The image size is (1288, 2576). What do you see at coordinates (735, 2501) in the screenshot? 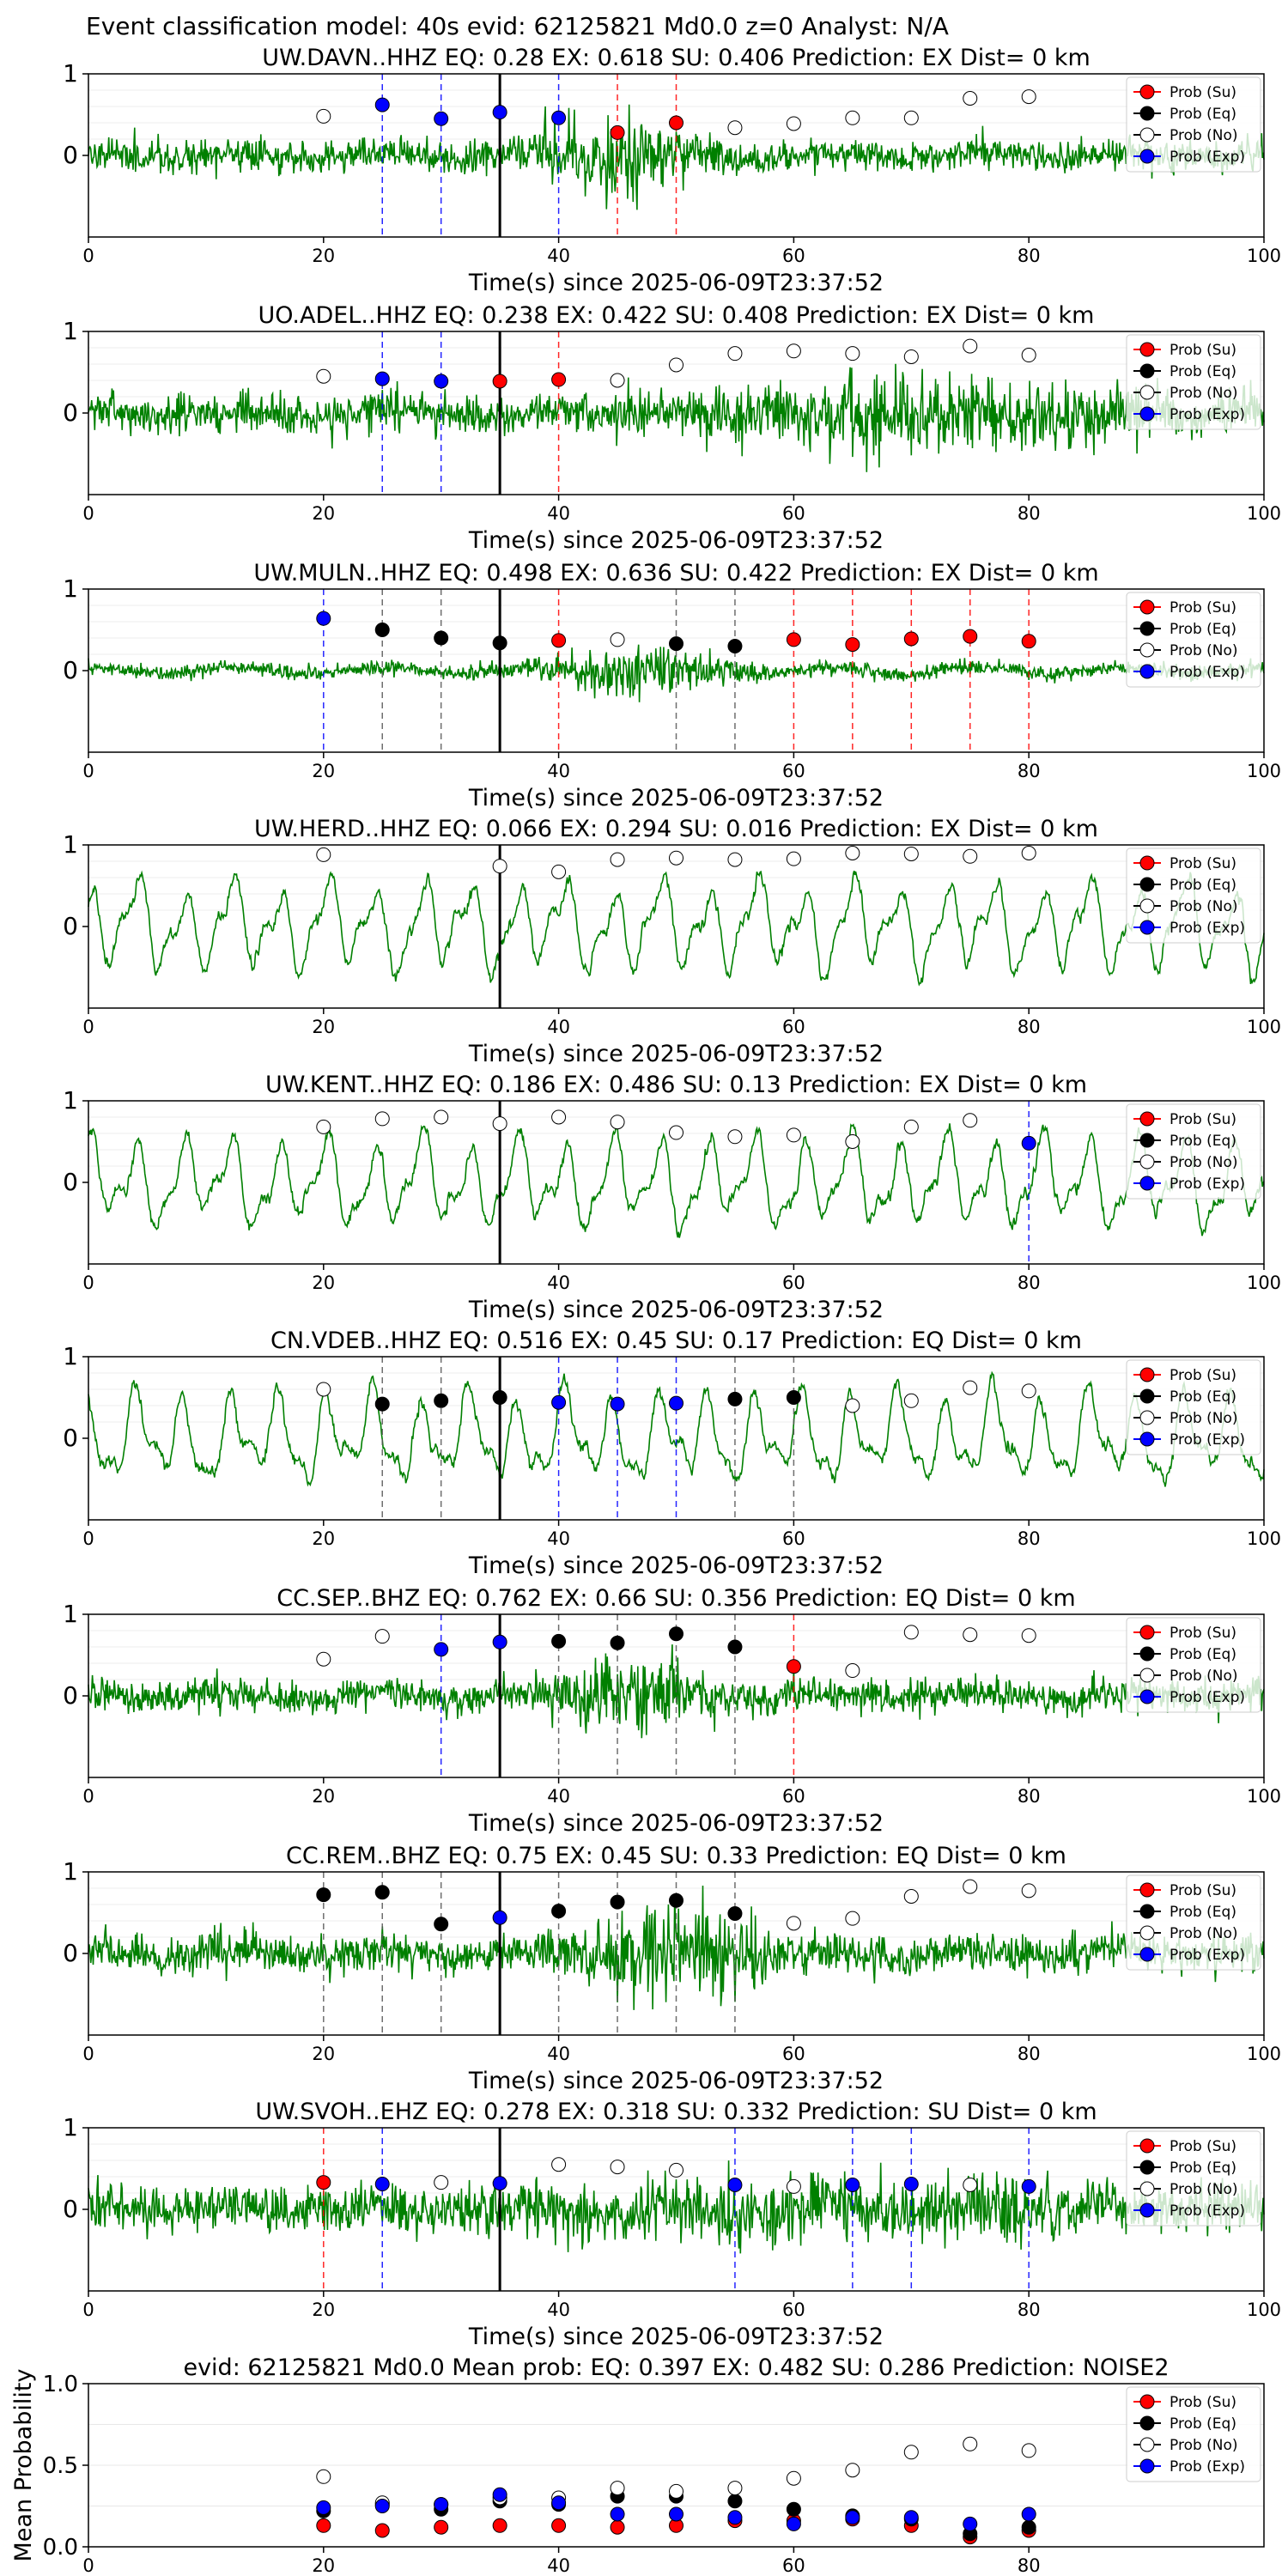
I see `mean-point-eq` at bounding box center [735, 2501].